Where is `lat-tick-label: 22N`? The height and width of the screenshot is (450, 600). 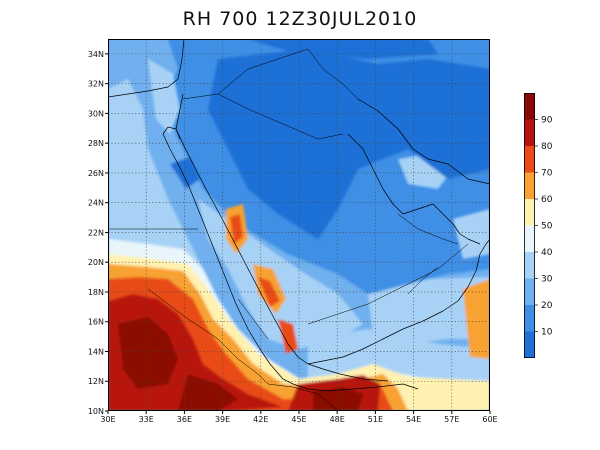 lat-tick-label: 22N is located at coordinates (96, 232).